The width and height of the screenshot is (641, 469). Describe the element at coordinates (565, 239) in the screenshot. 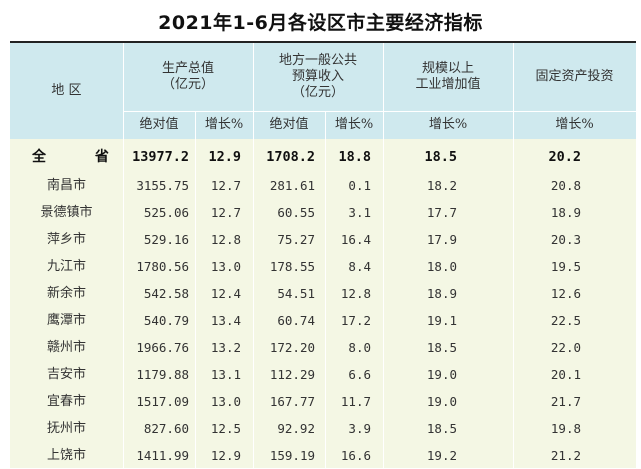

I see `cell-investment-growth: 20.3` at that location.